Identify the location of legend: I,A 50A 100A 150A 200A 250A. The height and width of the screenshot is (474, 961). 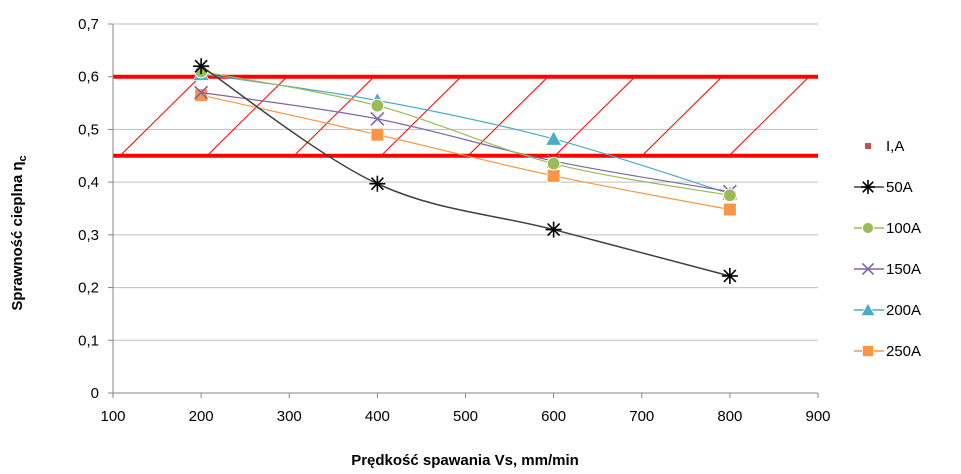
(887, 249).